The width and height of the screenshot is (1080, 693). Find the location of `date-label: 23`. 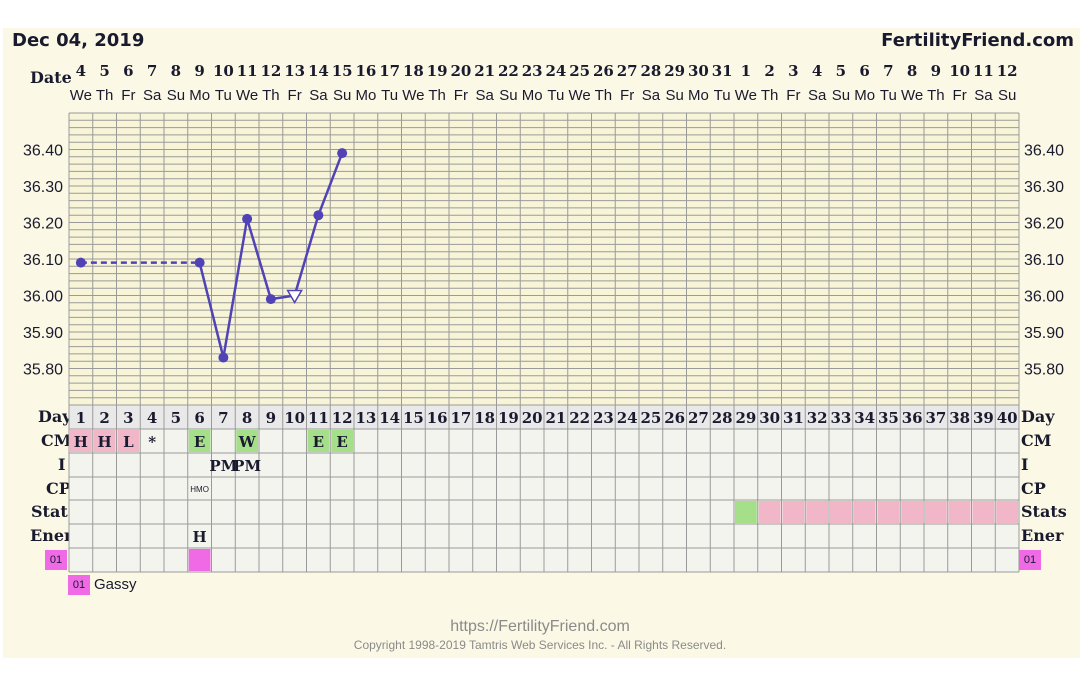

date-label: 23 is located at coordinates (532, 71).